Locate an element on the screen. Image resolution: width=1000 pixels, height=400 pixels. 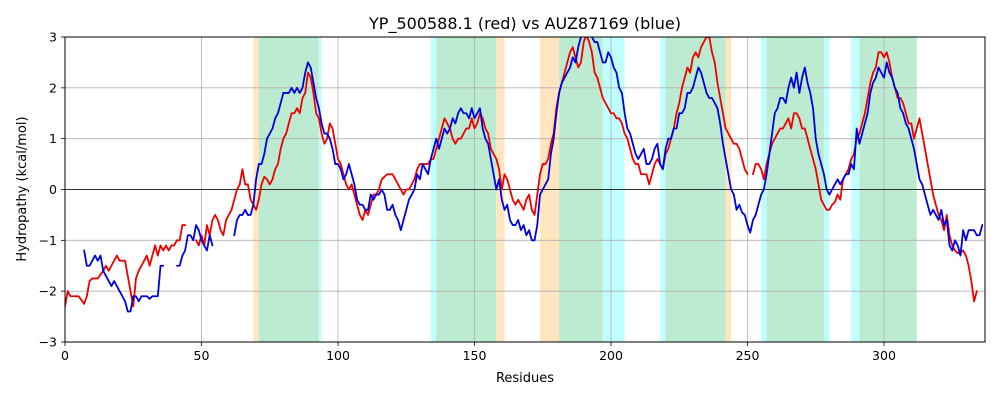
y-tick-label-5: 2 is located at coordinates (53, 87).